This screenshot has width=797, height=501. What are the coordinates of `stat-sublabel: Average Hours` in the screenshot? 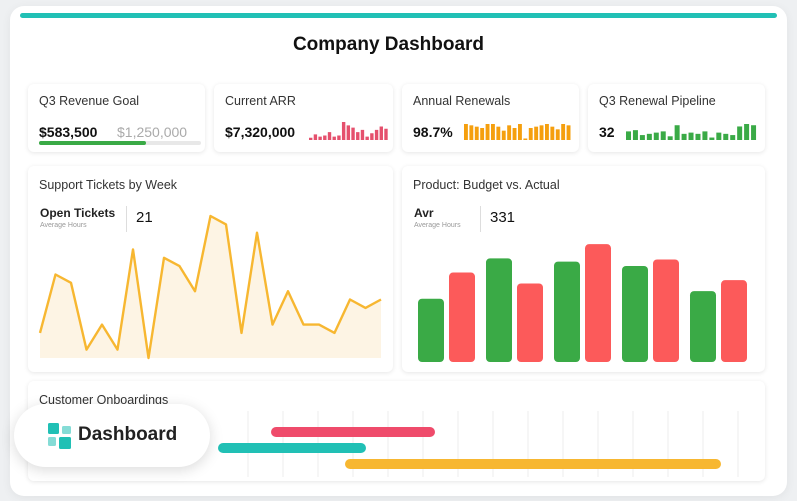 It's located at (63, 225).